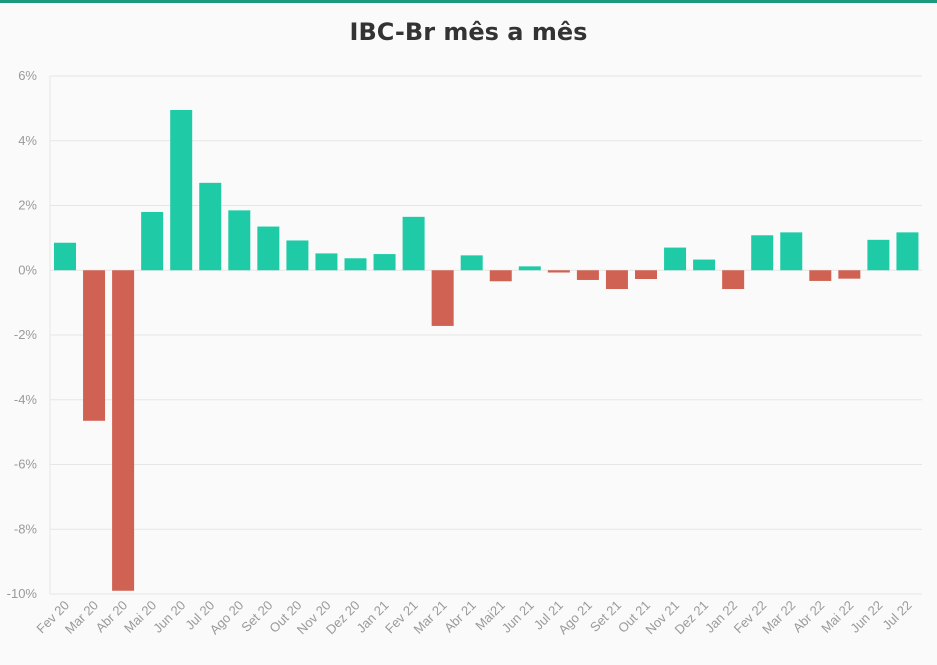  Describe the element at coordinates (81, 617) in the screenshot. I see `x-tick-label: Mar 20` at that location.